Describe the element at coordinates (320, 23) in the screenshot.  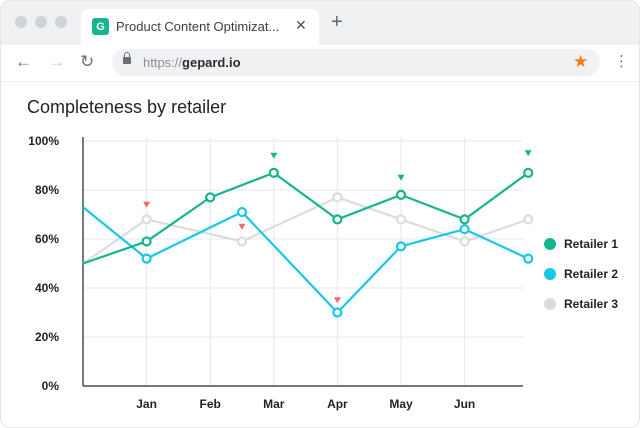
I see `tab-bar: G Product Content Optimizat... ✕ +` at that location.